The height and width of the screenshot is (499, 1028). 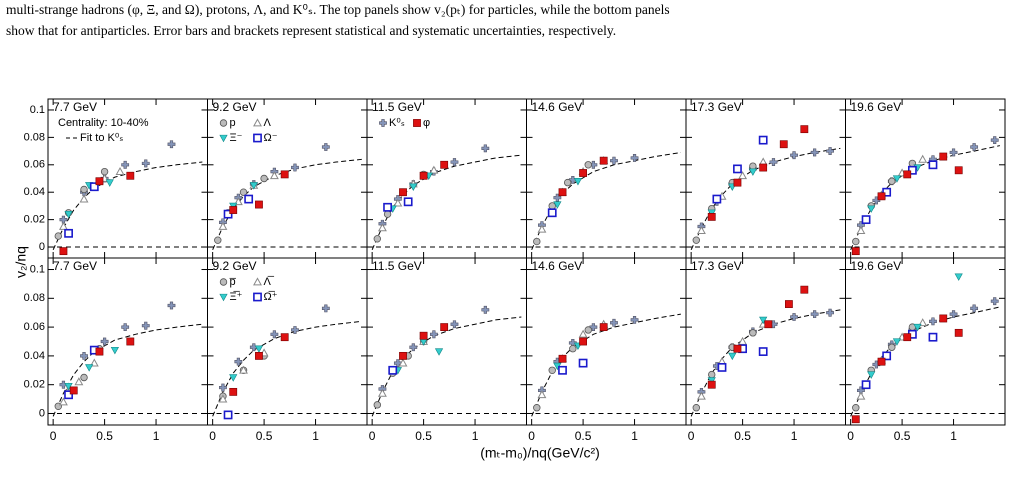 I want to click on legend-label: Ξ̅⁺, so click(x=236, y=297).